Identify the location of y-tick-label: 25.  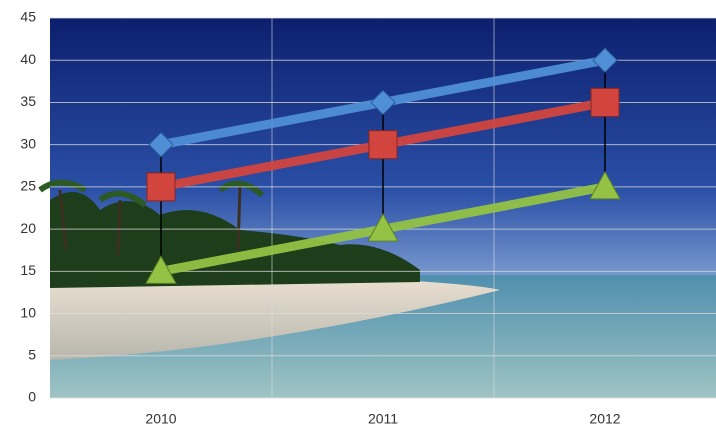
(28, 186).